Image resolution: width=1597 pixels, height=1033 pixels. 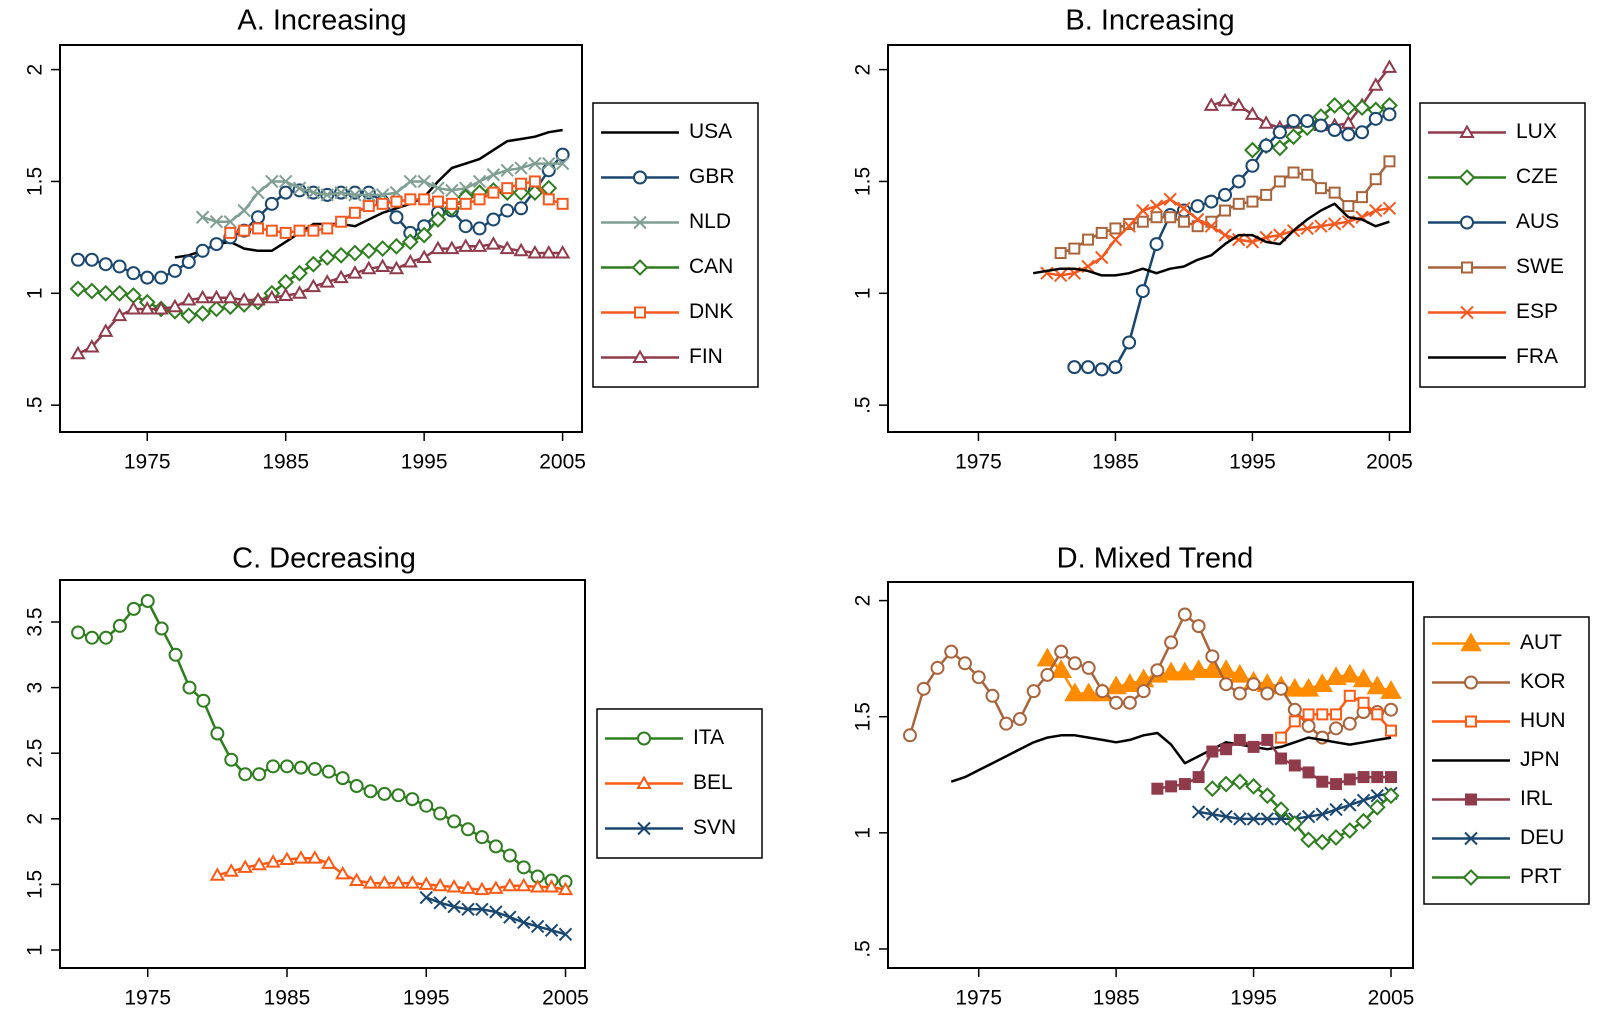 What do you see at coordinates (863, 293) in the screenshot?
I see `y-tick-label: 1` at bounding box center [863, 293].